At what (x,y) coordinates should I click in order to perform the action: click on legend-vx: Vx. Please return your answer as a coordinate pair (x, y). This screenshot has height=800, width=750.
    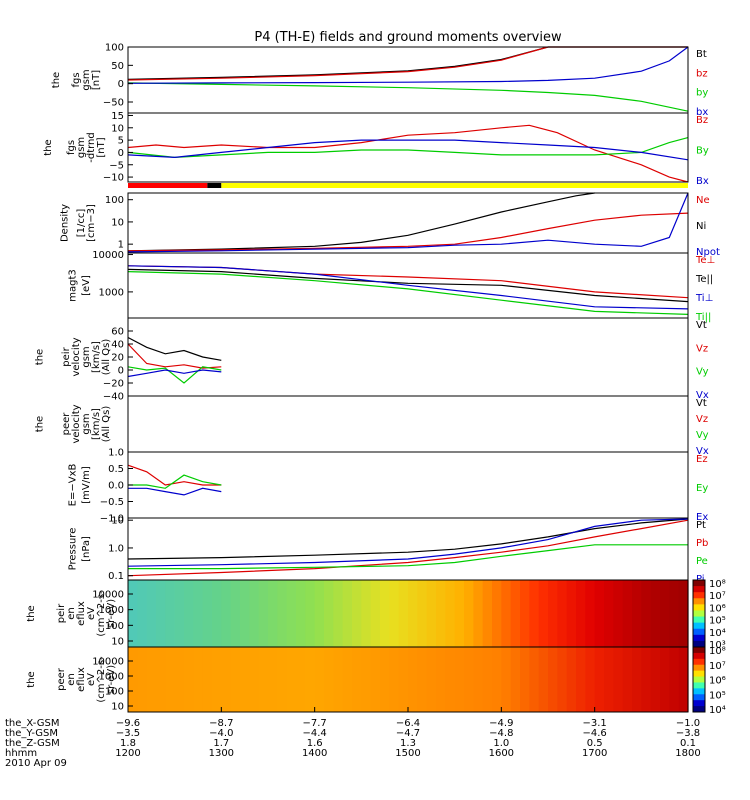
    Looking at the image, I should click on (702, 451).